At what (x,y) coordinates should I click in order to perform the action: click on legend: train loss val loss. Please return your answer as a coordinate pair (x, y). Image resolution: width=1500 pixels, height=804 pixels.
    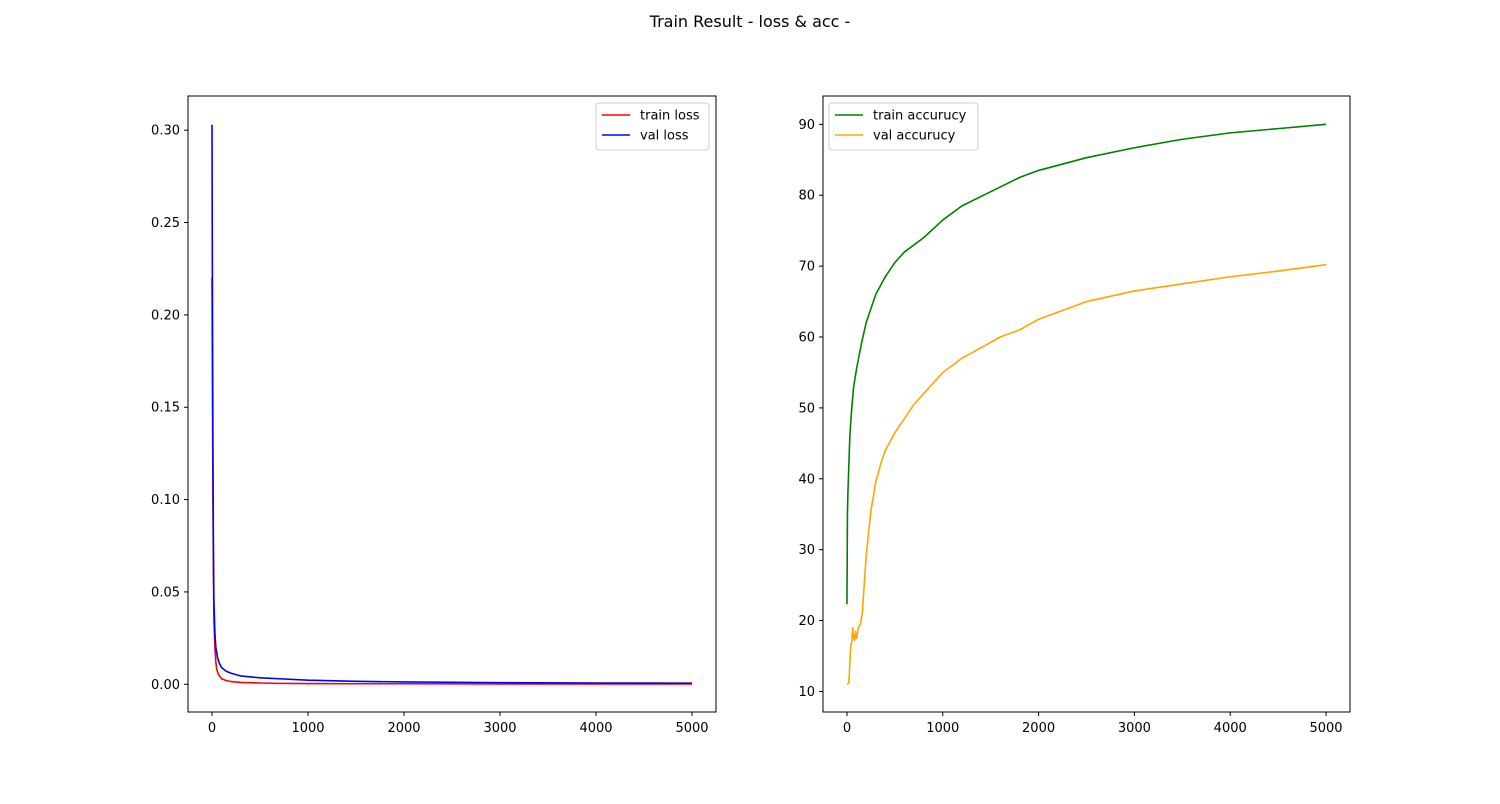
    Looking at the image, I should click on (652, 126).